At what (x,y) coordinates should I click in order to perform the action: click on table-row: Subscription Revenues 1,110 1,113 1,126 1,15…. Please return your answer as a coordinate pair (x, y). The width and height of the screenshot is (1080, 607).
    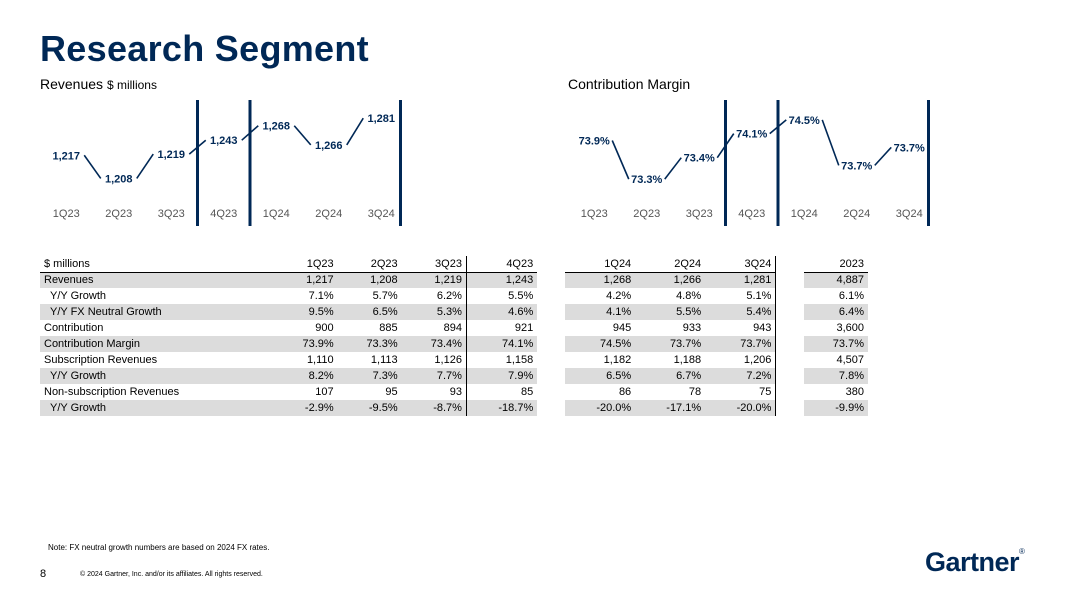
    Looking at the image, I should click on (454, 360).